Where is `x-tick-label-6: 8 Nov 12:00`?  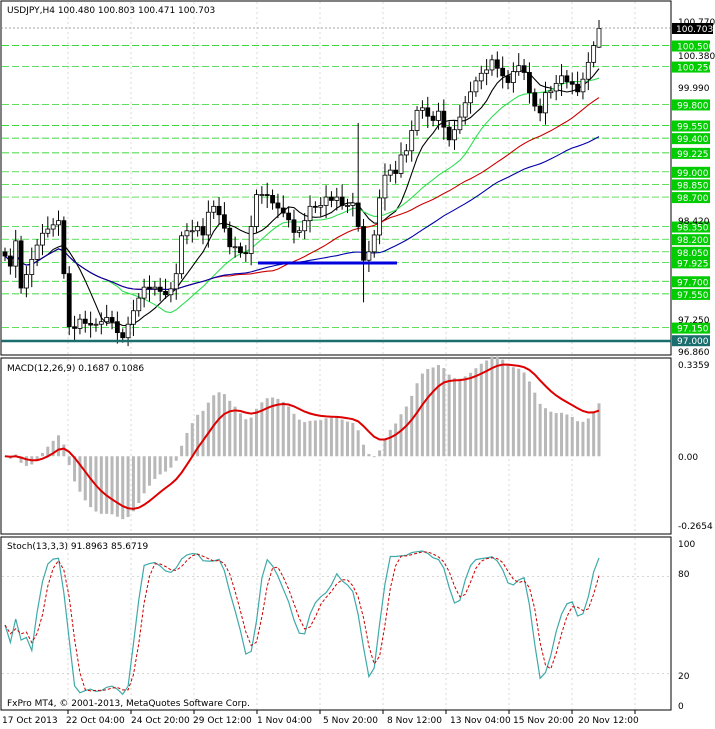
x-tick-label-6: 8 Nov 12:00 is located at coordinates (414, 721).